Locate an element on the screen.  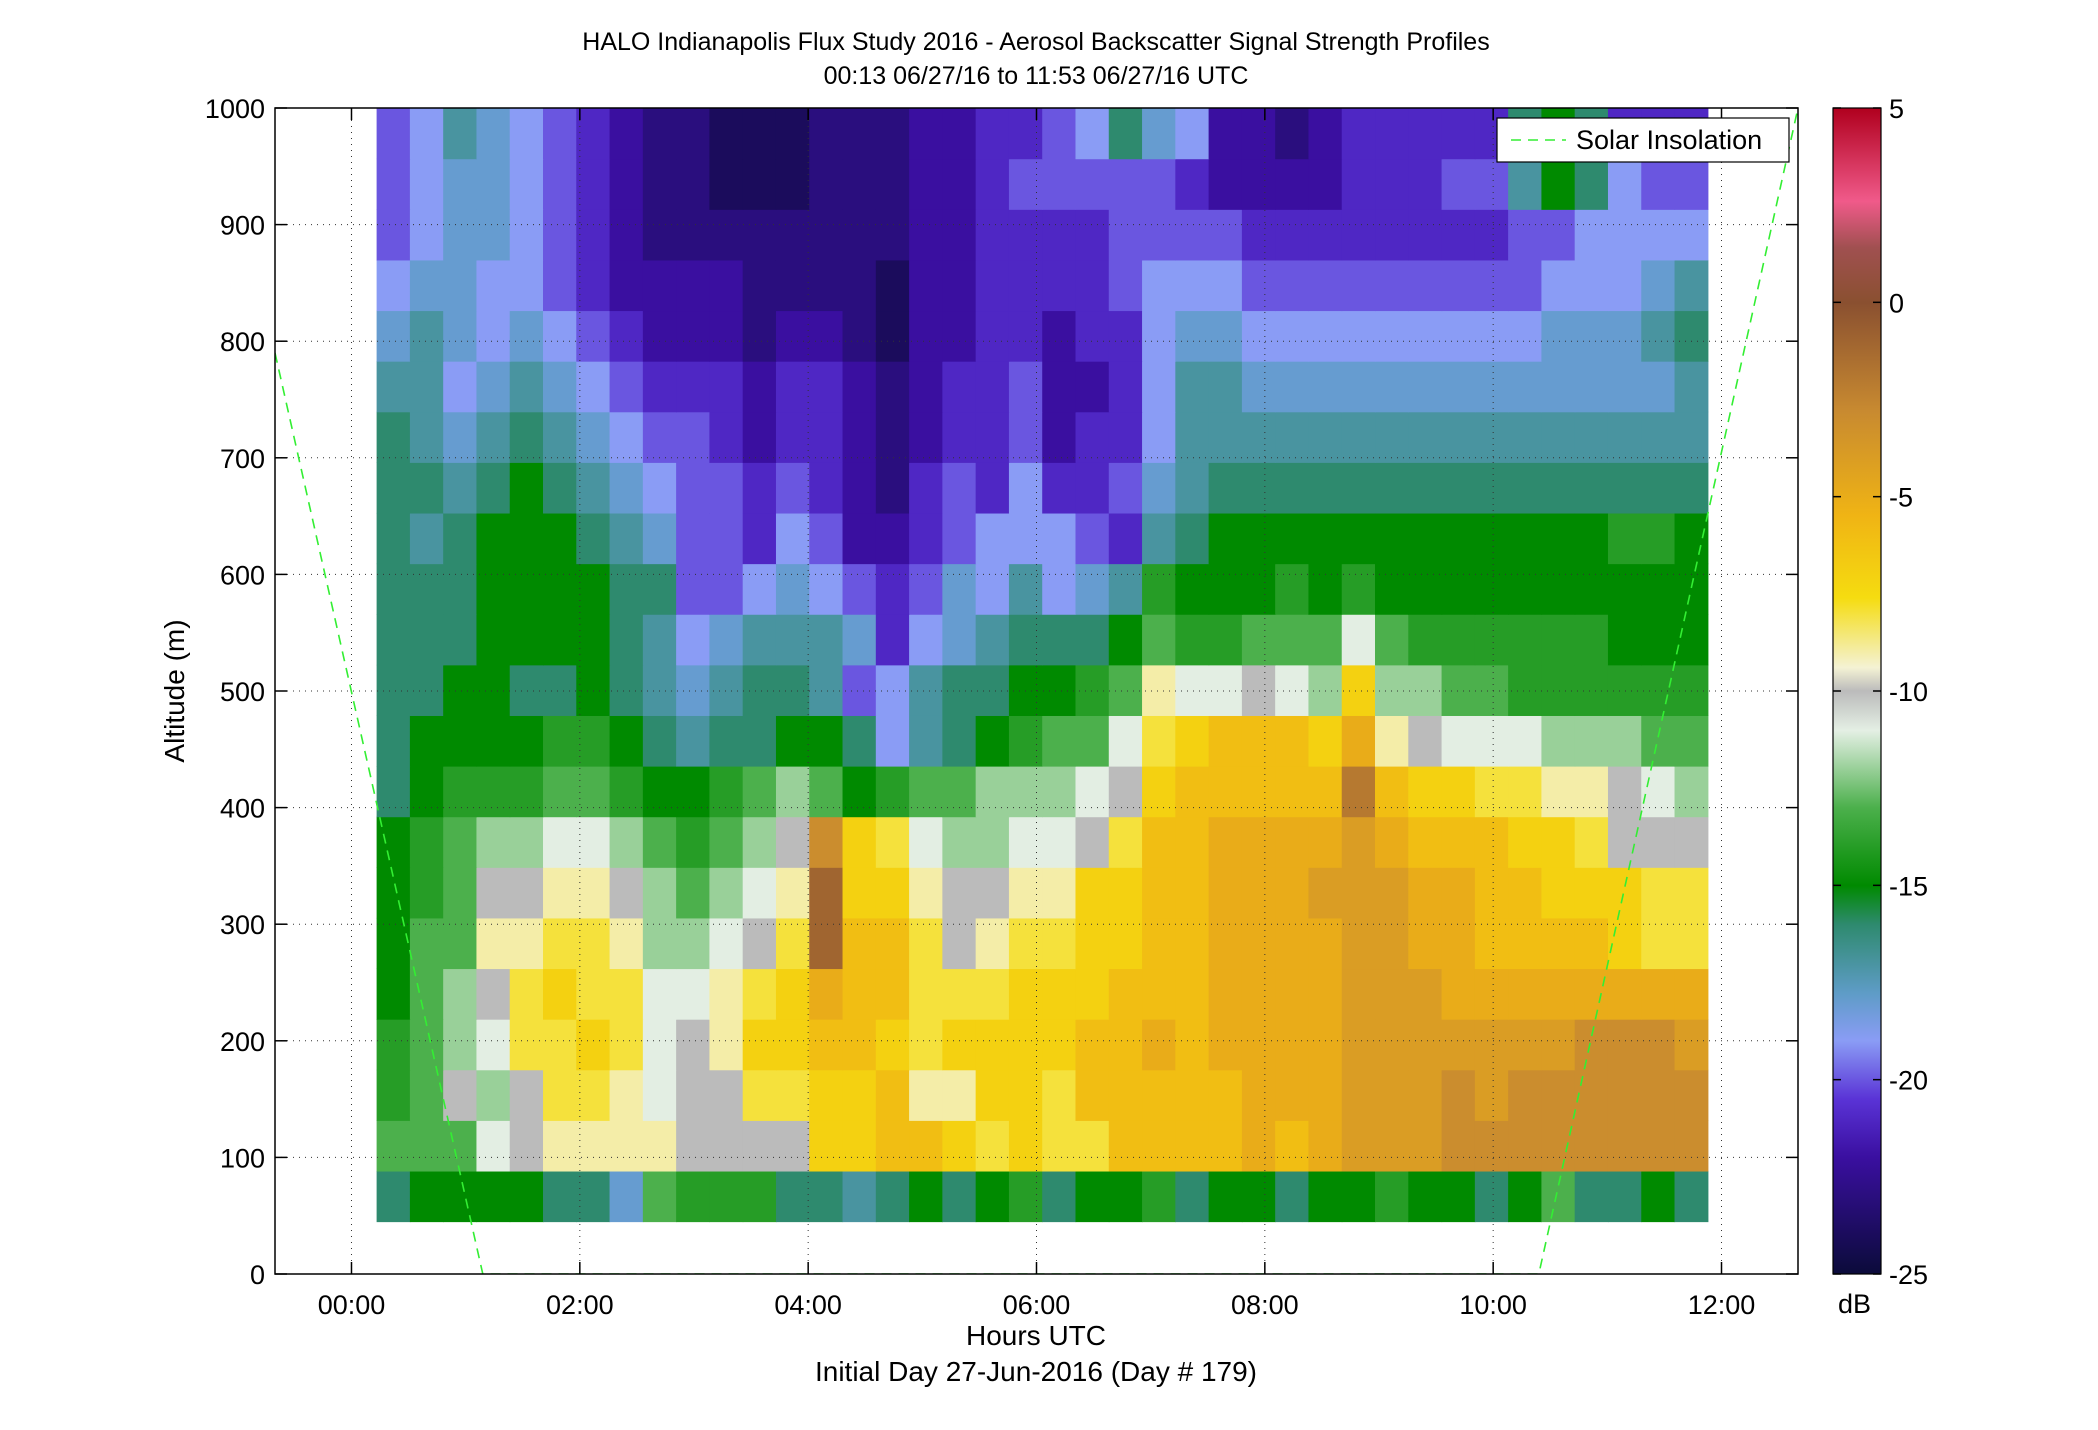
colorbar-unit-label: dB is located at coordinates (1854, 1304).